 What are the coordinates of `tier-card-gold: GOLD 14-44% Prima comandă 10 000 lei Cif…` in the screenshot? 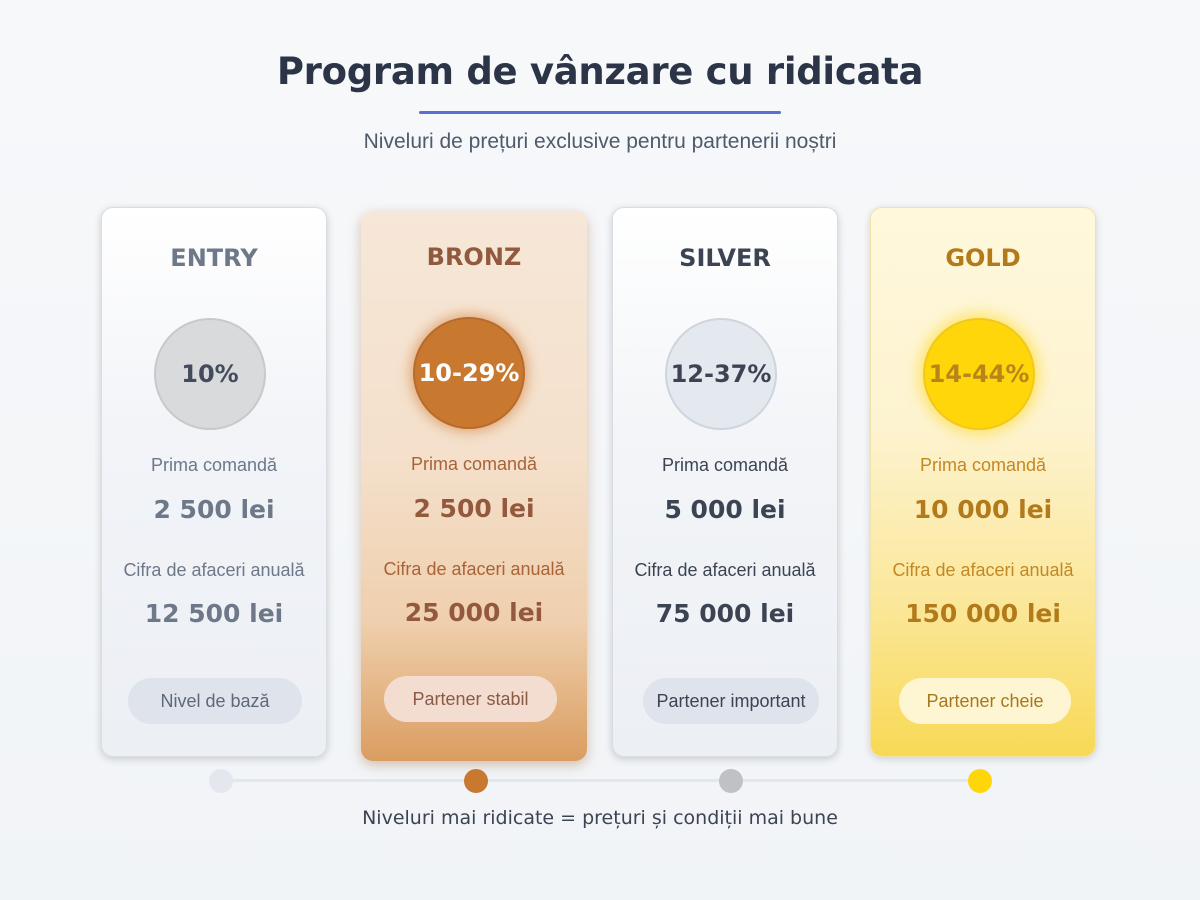 It's located at (983, 482).